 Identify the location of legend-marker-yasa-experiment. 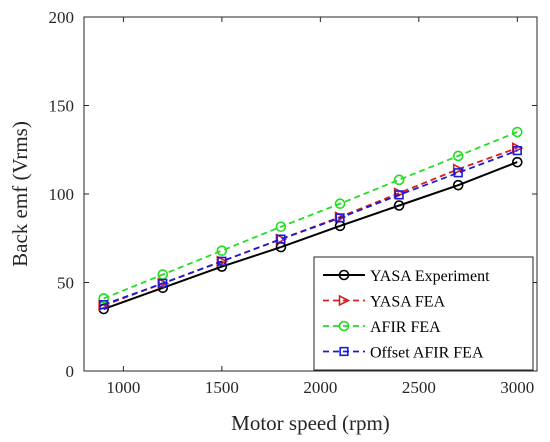
(344, 275).